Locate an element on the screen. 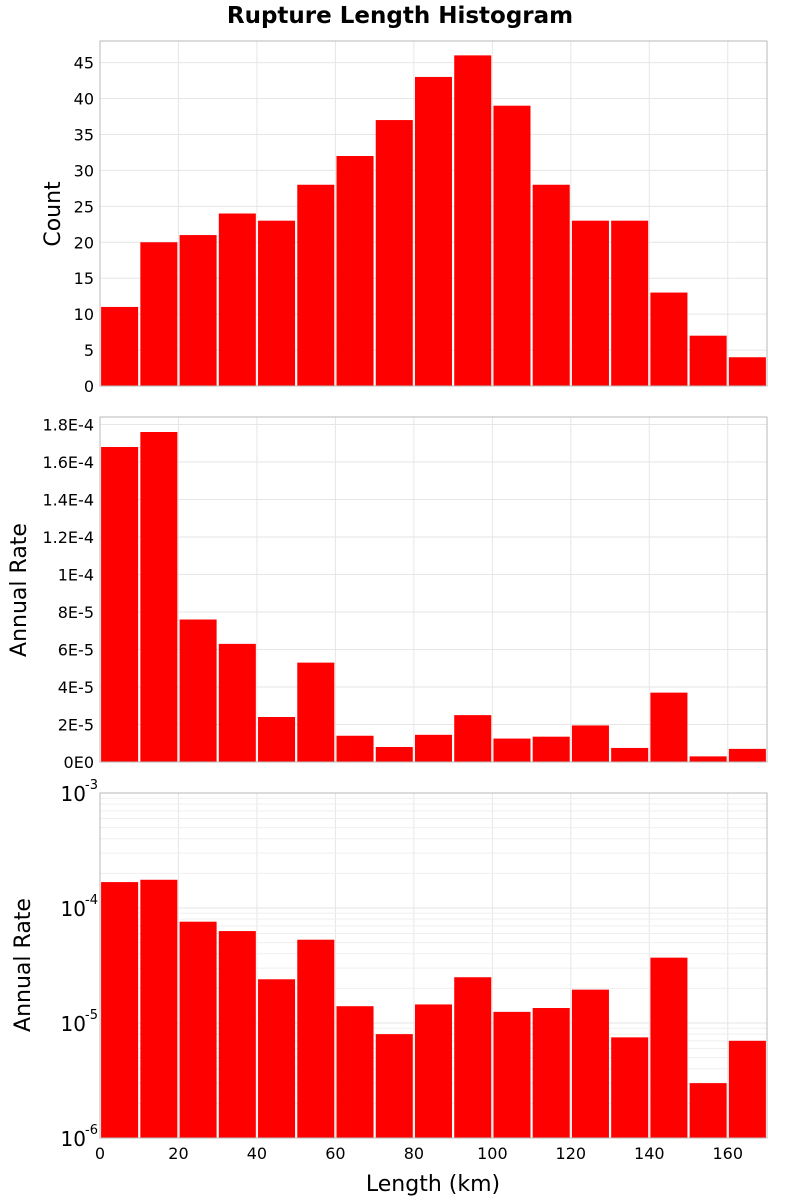  y-tick-label: 8E-5 is located at coordinates (76, 612).